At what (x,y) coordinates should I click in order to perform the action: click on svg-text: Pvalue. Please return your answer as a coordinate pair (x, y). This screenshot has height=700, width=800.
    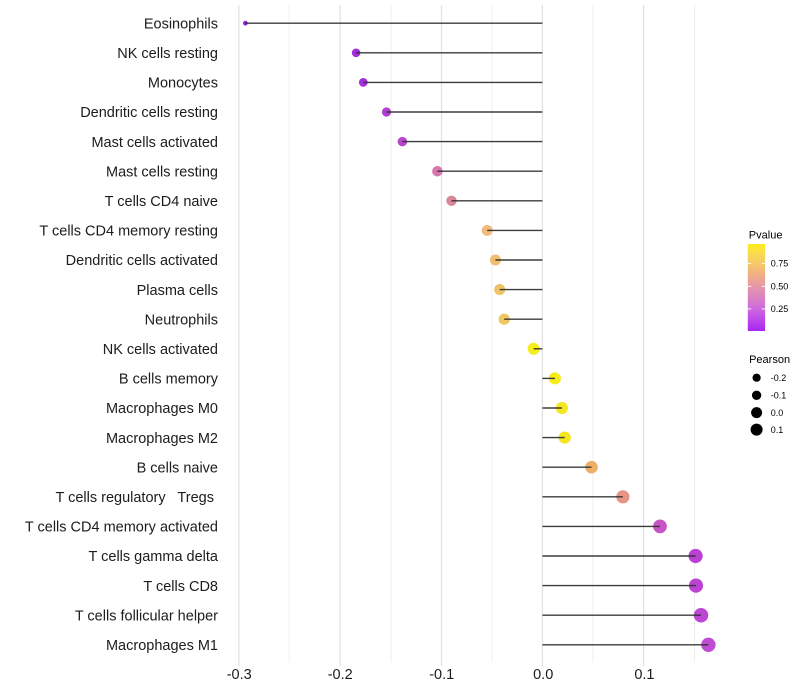
    Looking at the image, I should click on (766, 236).